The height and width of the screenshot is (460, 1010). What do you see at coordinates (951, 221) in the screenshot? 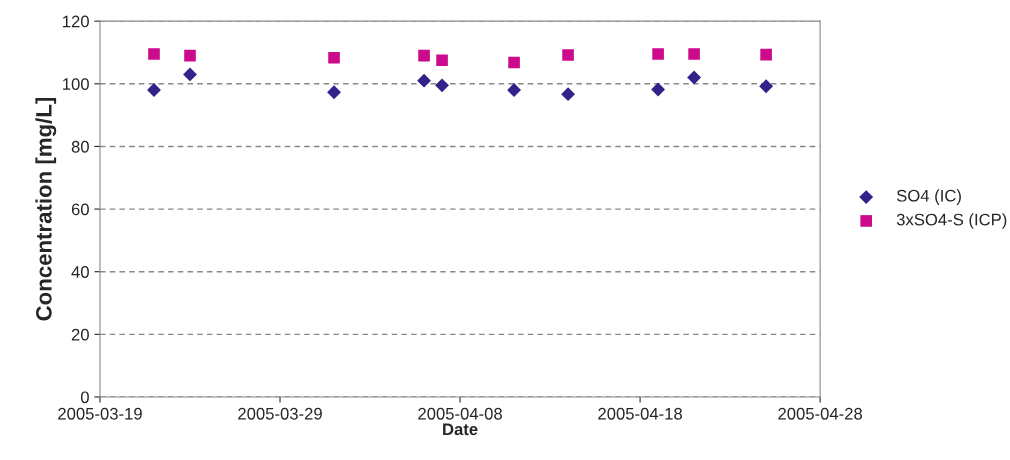
I see `legend-label: 3xSO4-S (ICP)` at bounding box center [951, 221].